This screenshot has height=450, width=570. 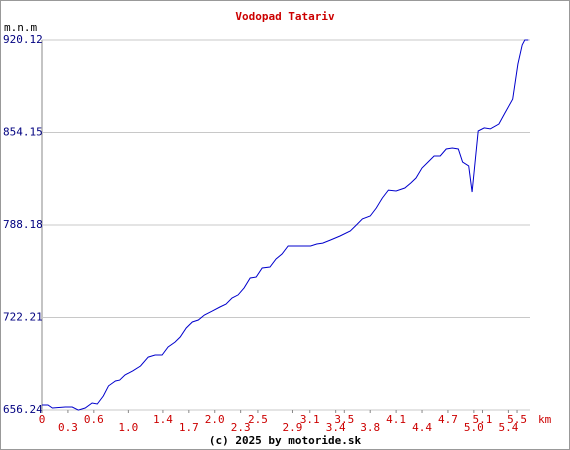 What do you see at coordinates (23, 224) in the screenshot?
I see `y-tick-label: 788.18` at bounding box center [23, 224].